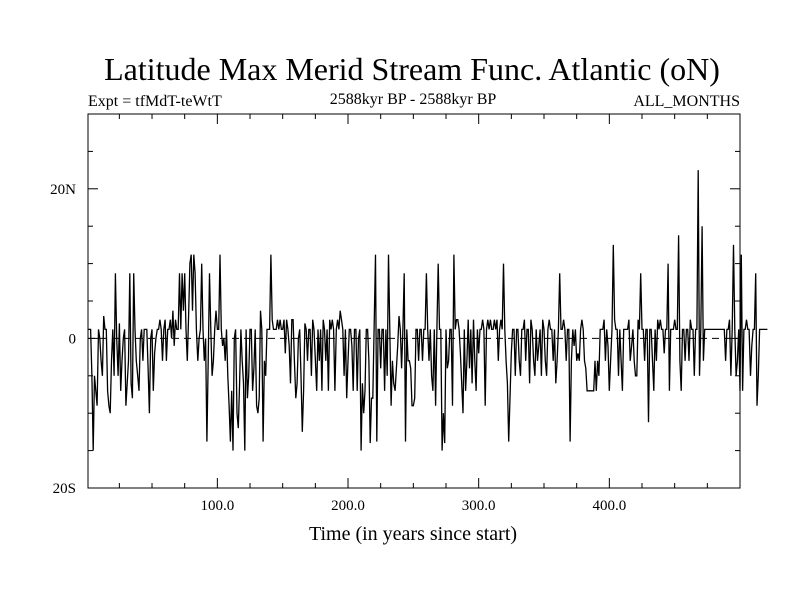  I want to click on y-tick-label: 20S, so click(64, 489).